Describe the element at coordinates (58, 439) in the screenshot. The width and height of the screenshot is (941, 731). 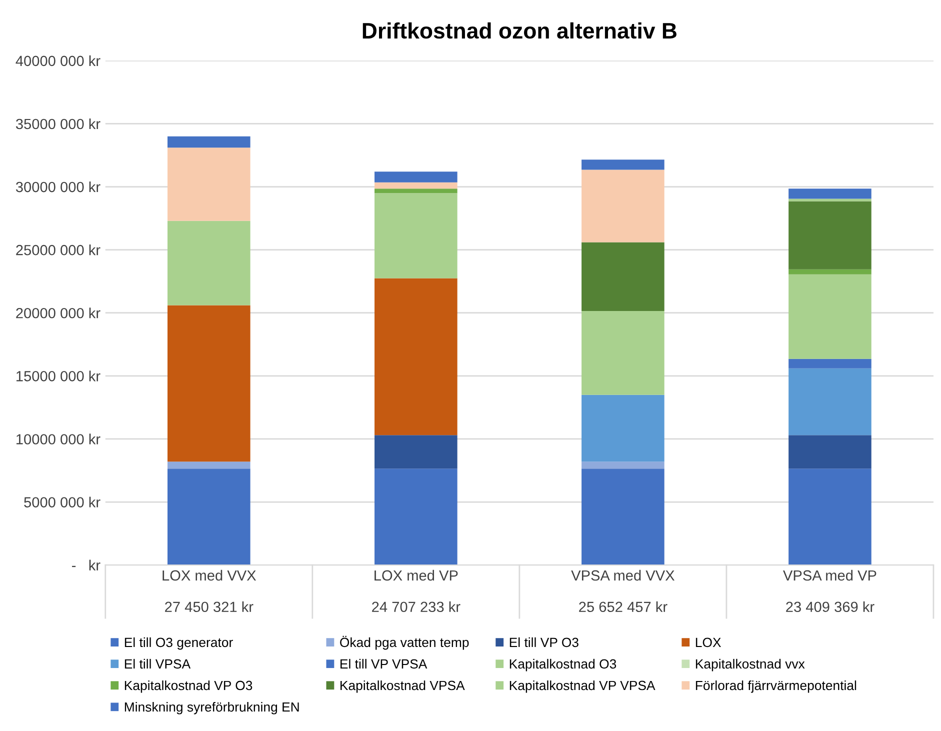
I see `y-tick-label: 10000 000 kr` at that location.